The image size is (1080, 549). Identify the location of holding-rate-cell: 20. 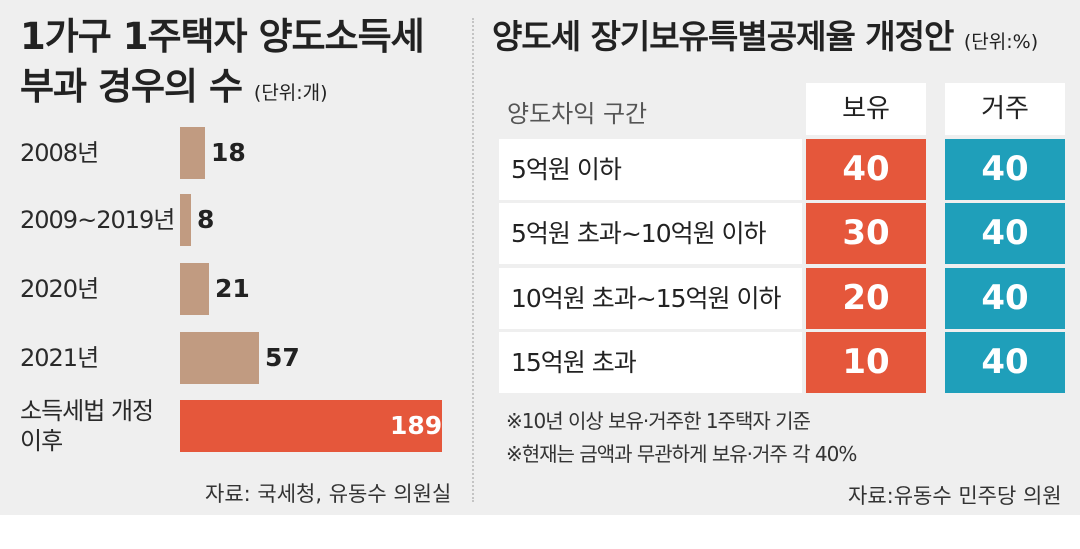
(866, 298).